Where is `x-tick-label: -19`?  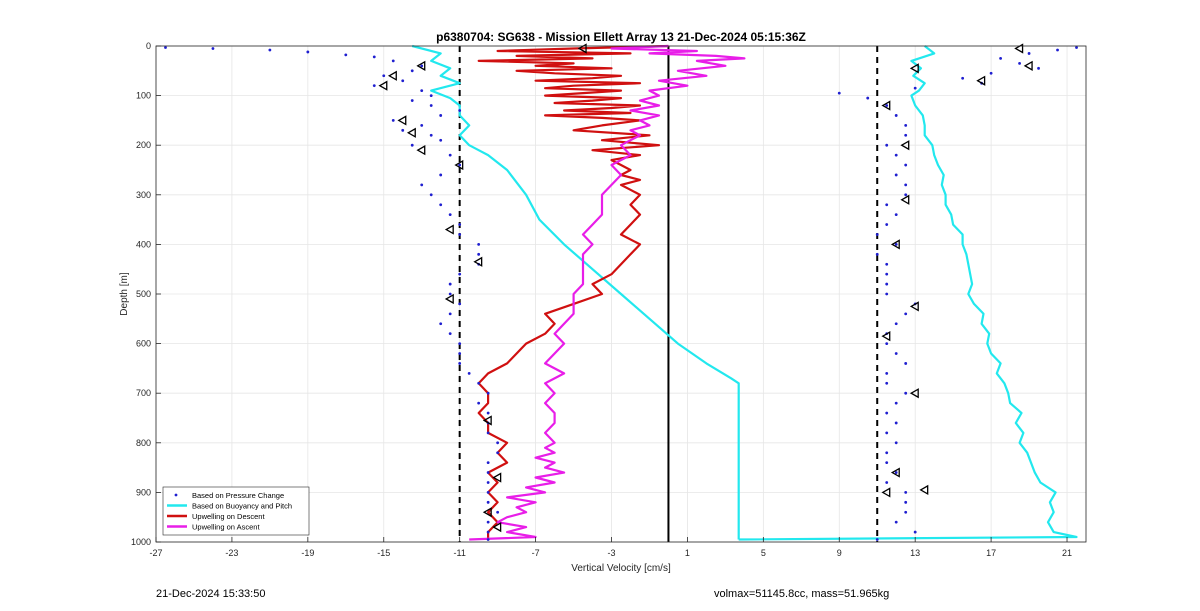
x-tick-label: -19 is located at coordinates (307, 553).